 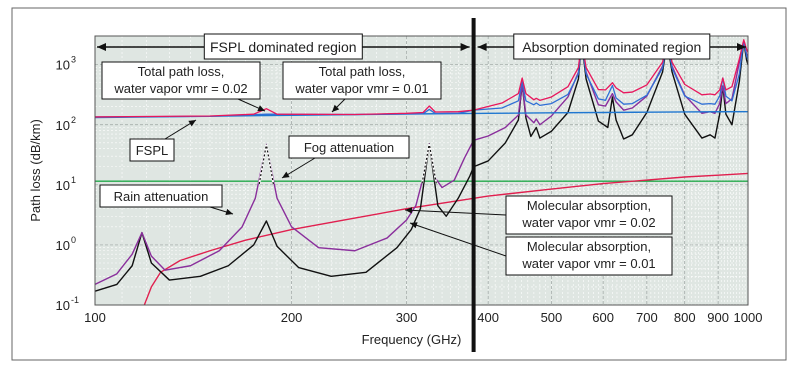 What do you see at coordinates (718, 317) in the screenshot?
I see `x-tick-label: 900` at bounding box center [718, 317].